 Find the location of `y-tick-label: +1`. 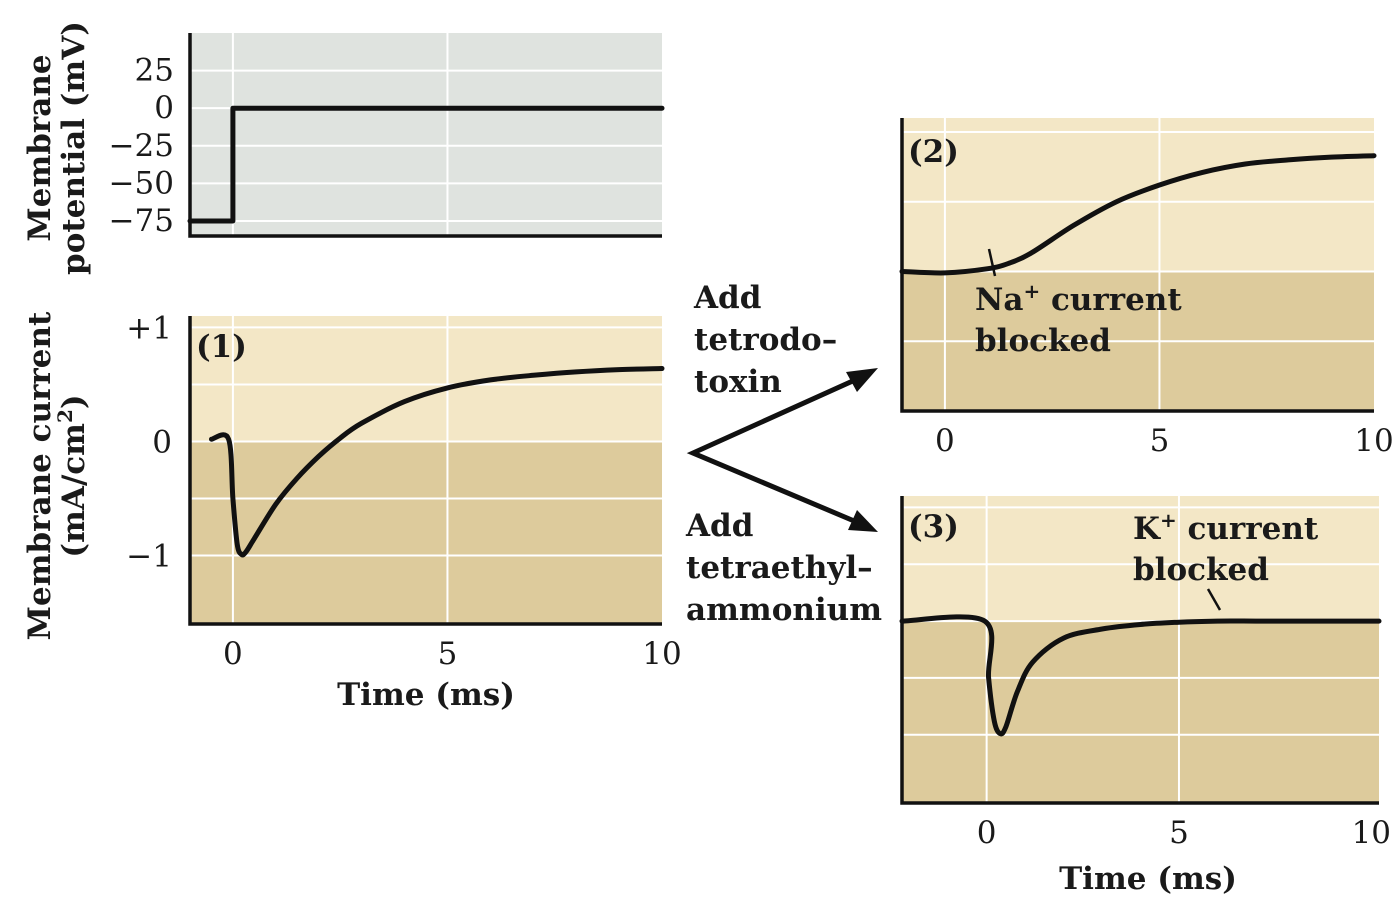

y-tick-label: +1 is located at coordinates (149, 328).